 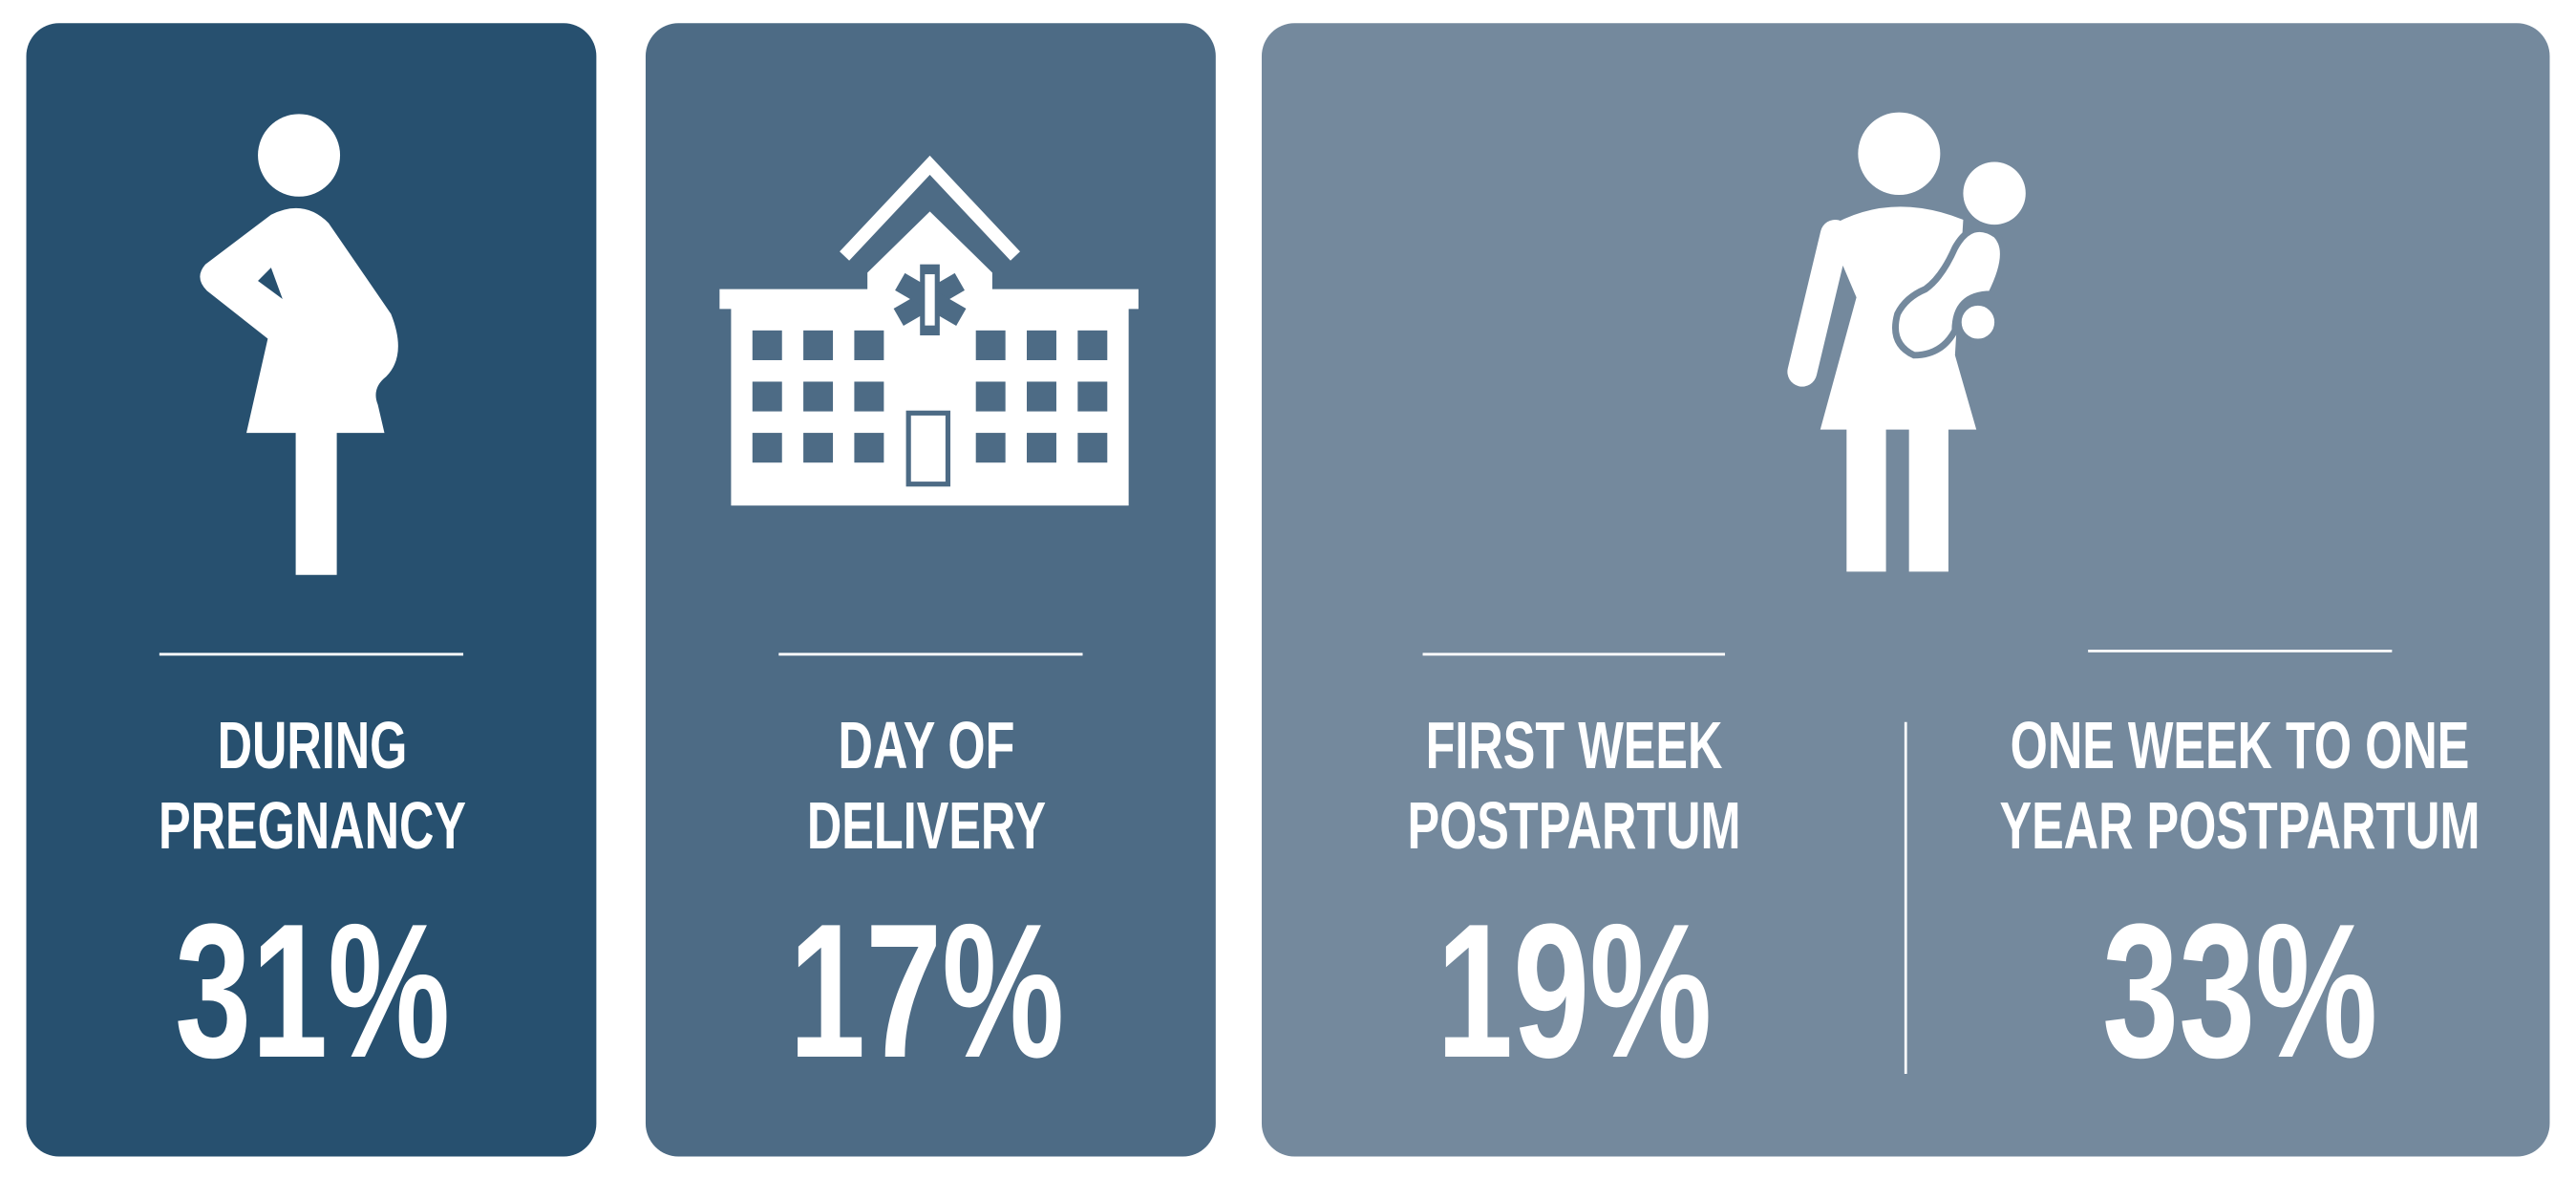 I want to click on stat: ONE WEEK TO ONE YEAR POSTPARTUM 33%, so click(x=2226, y=896).